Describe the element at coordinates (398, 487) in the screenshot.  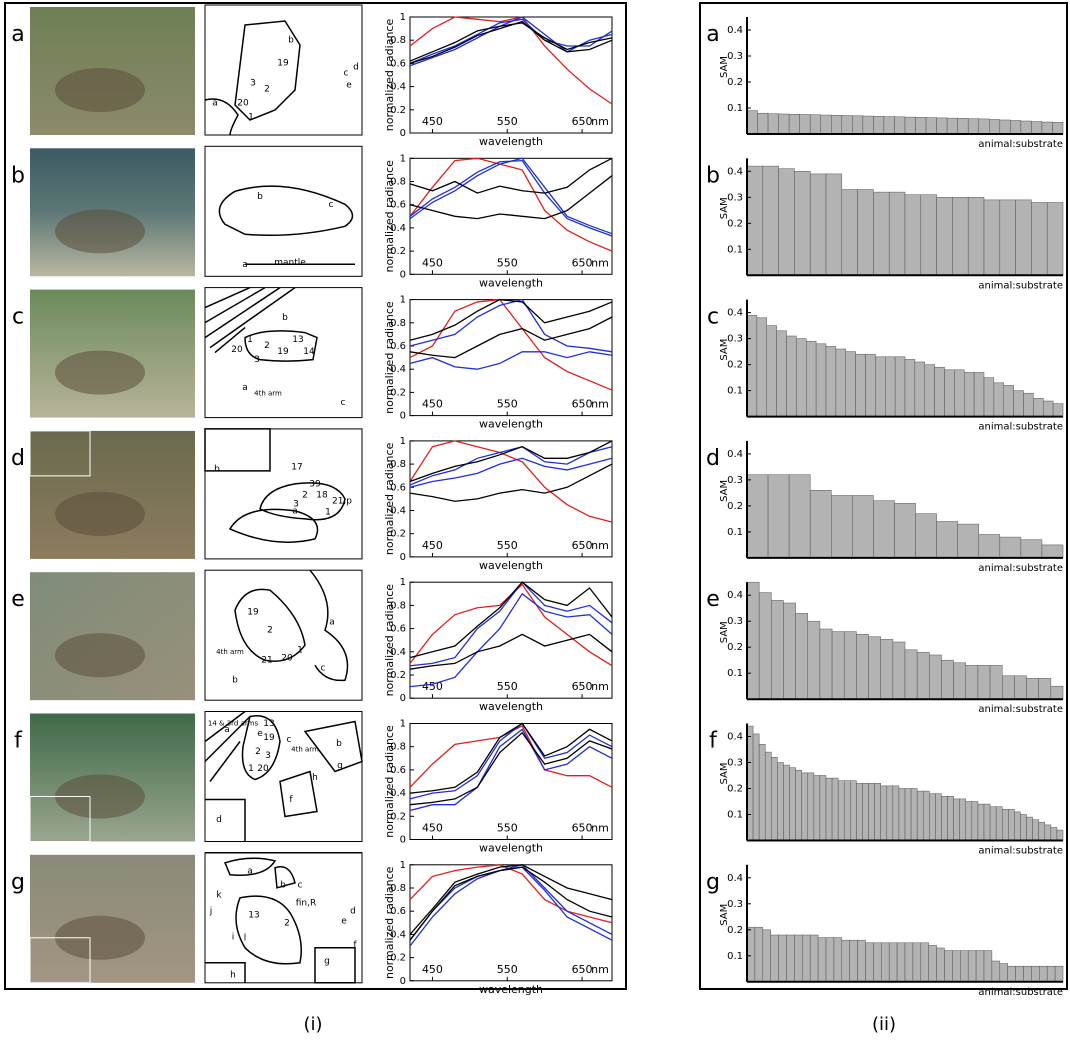
I see `y-tick-label: 0.6` at that location.